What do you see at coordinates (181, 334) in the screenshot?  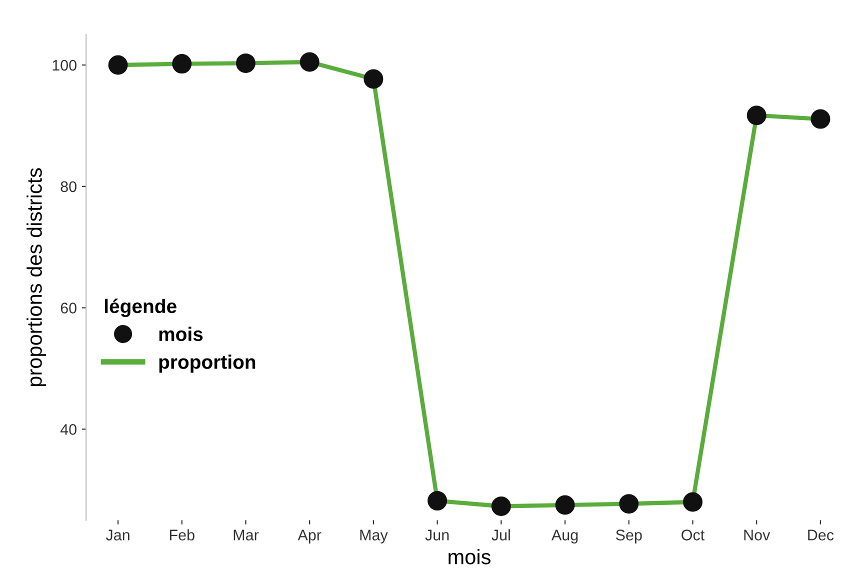 I see `legend-label: mois` at bounding box center [181, 334].